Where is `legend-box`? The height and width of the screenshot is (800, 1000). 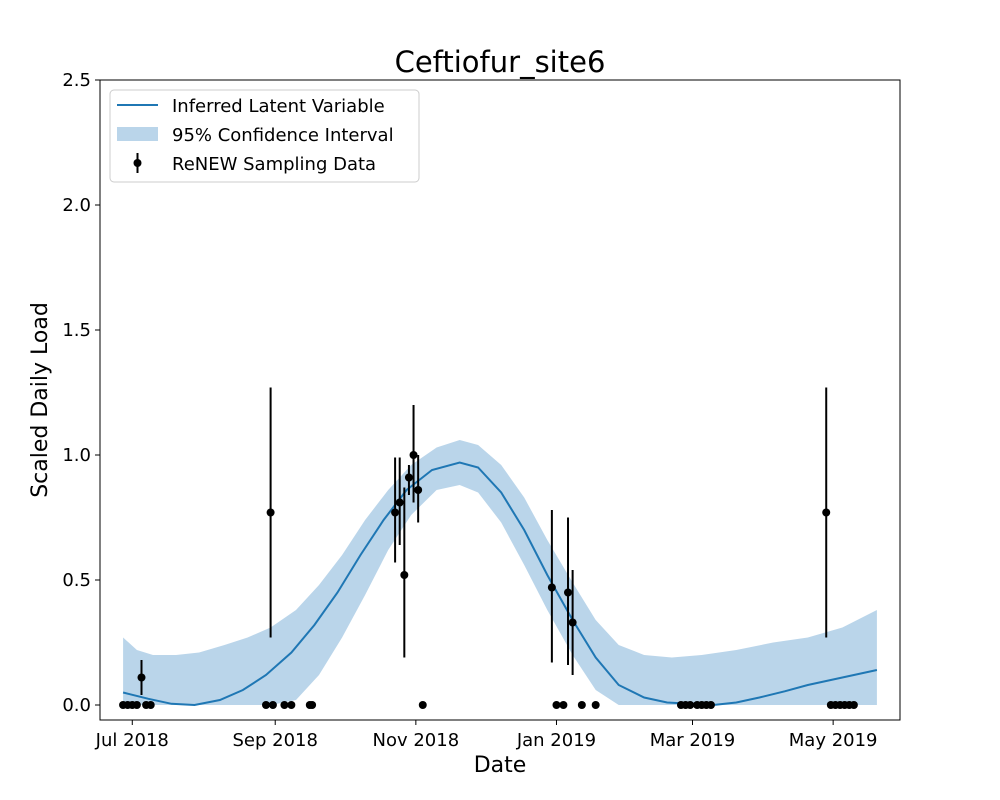 legend-box is located at coordinates (264, 136).